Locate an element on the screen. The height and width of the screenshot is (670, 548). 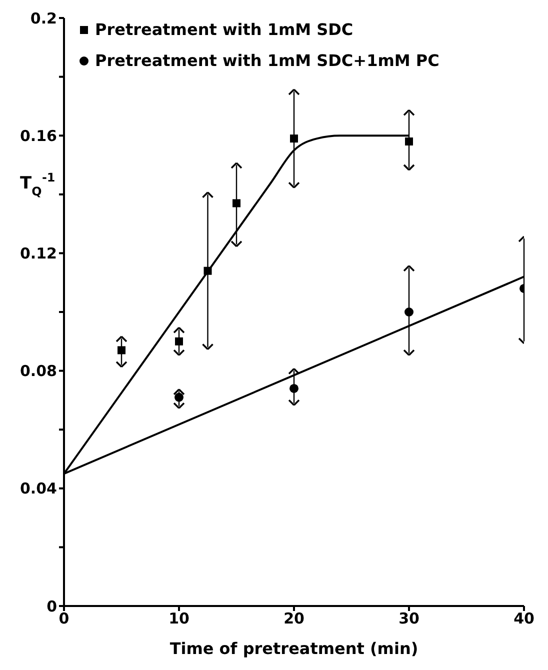
y-tick-label: 0.12 is located at coordinates (38, 253).